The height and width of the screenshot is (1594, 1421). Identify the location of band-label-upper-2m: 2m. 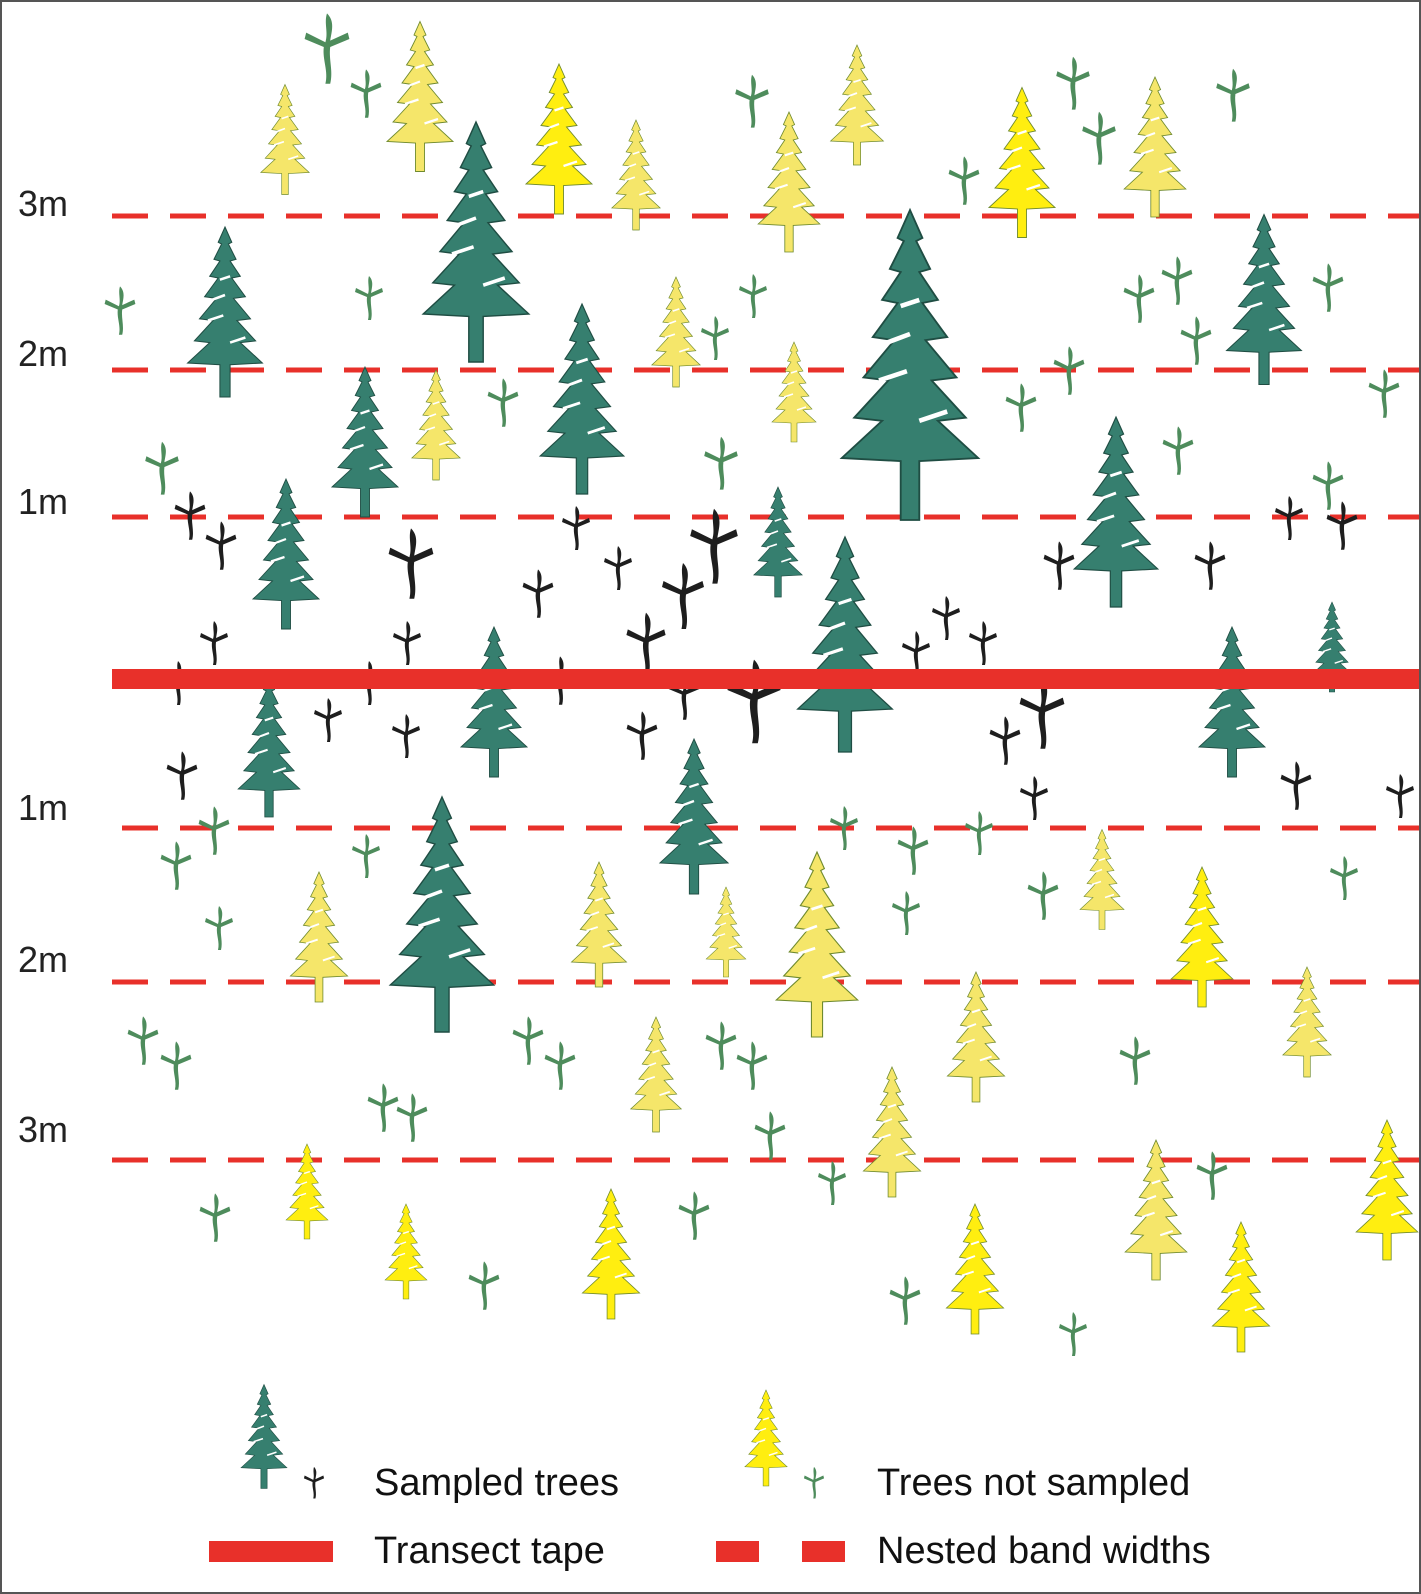
(43, 353).